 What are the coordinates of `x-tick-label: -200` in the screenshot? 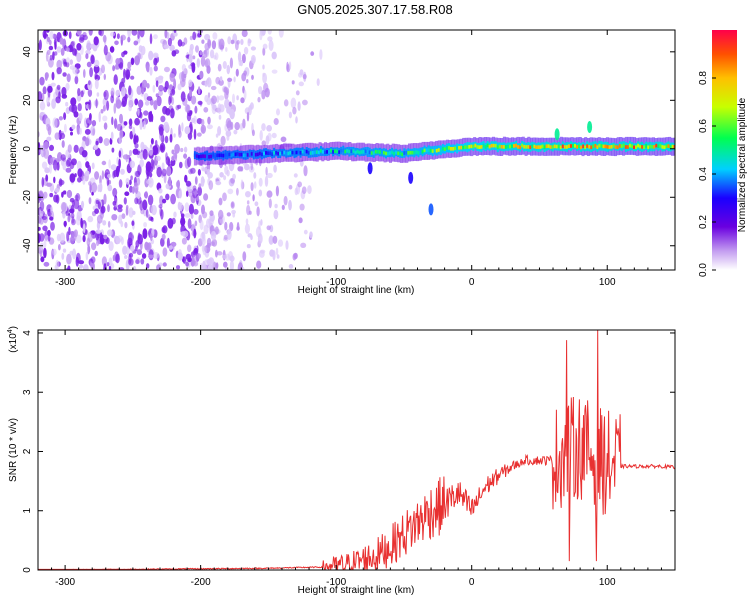 It's located at (201, 582).